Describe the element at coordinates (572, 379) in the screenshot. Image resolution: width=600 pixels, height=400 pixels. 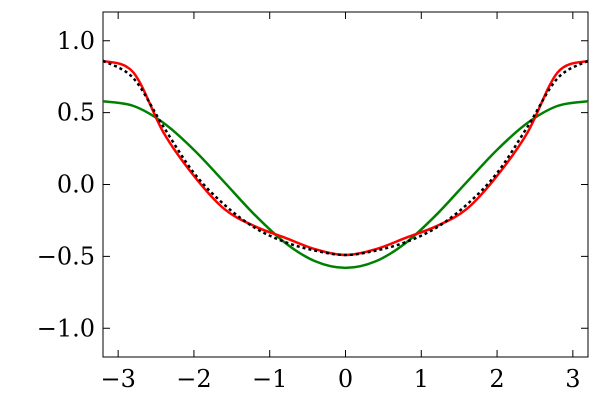
I see `x-tick-label: 3` at that location.